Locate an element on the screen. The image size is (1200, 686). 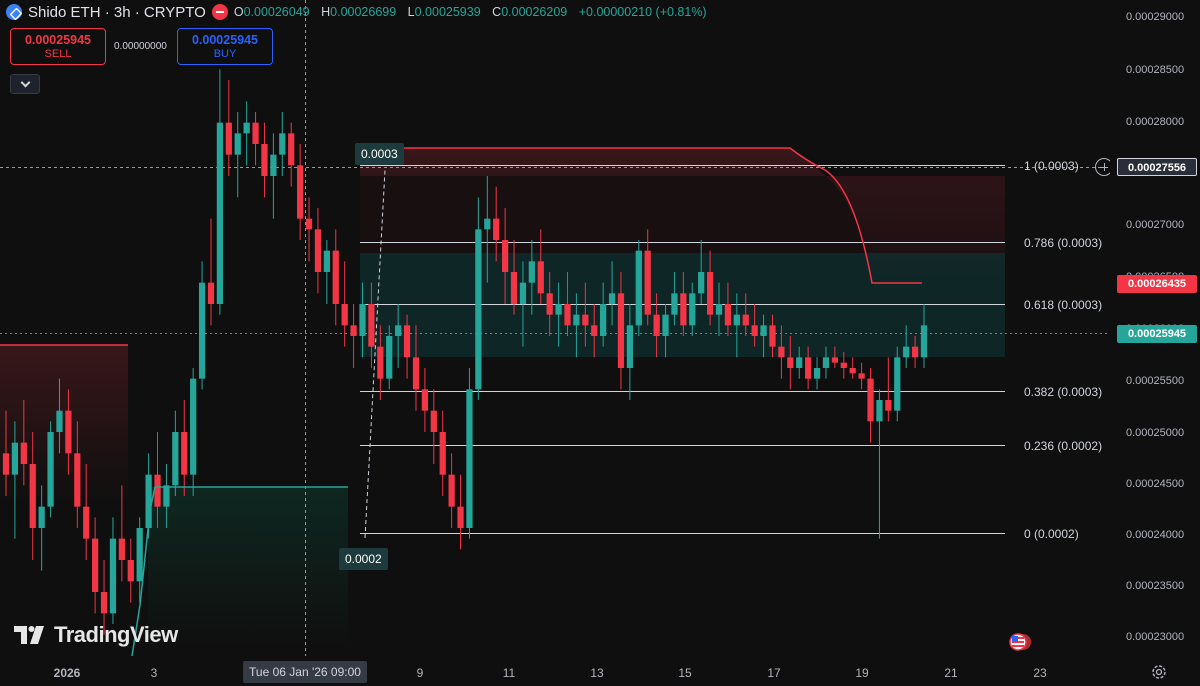
remove-icon is located at coordinates (219, 12).